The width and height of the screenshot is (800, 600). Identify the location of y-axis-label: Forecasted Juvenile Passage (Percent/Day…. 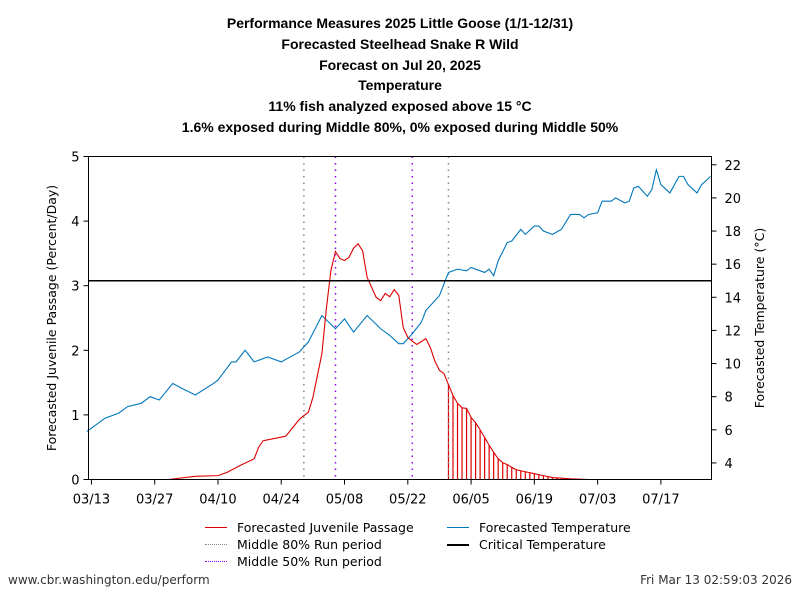
(51, 318).